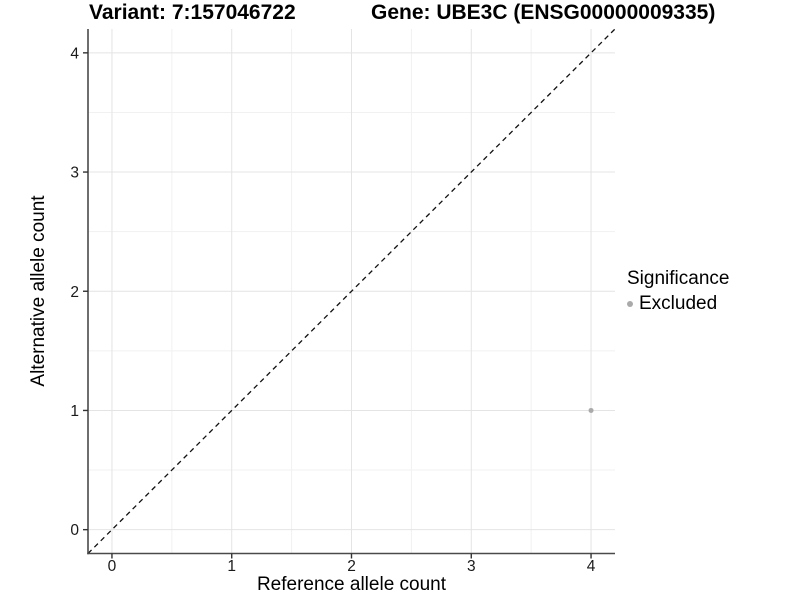  What do you see at coordinates (112, 566) in the screenshot?
I see `x-tick-label: 0` at bounding box center [112, 566].